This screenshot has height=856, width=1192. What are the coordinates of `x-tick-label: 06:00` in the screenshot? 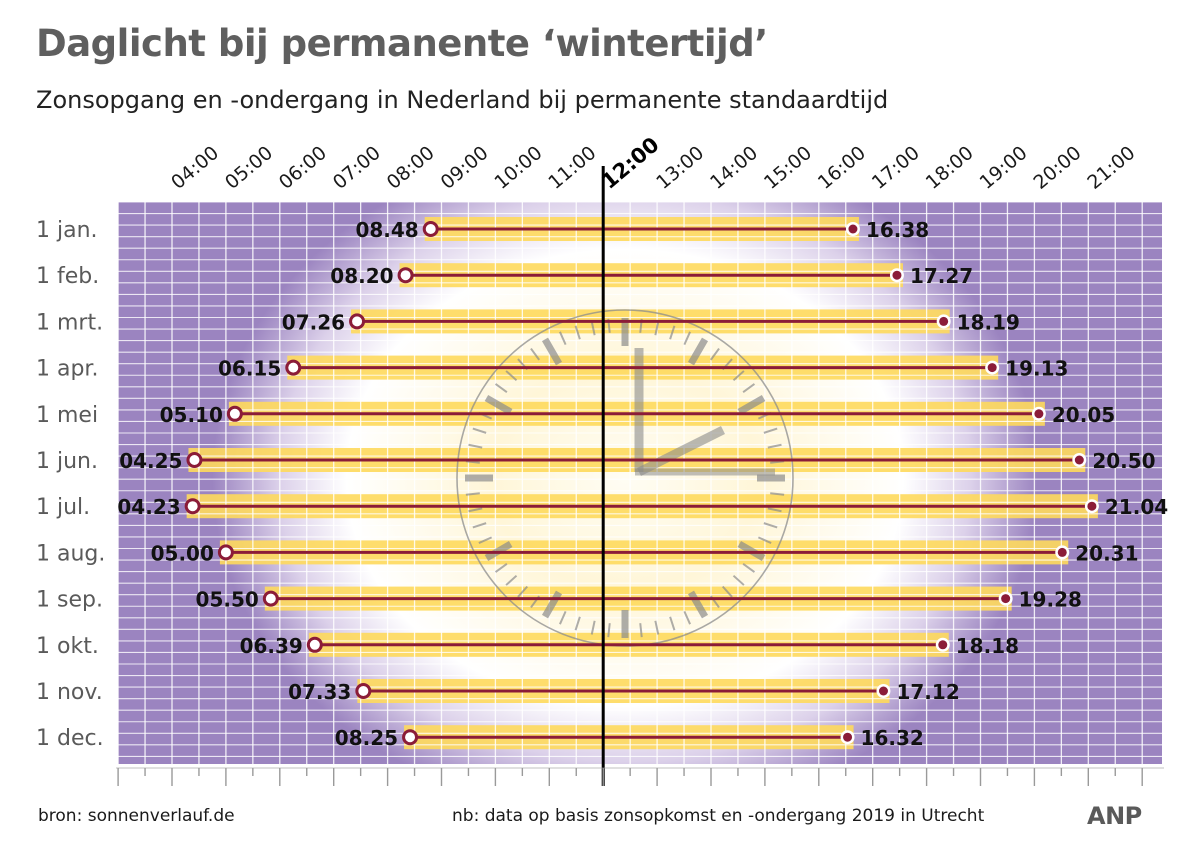 It's located at (303, 168).